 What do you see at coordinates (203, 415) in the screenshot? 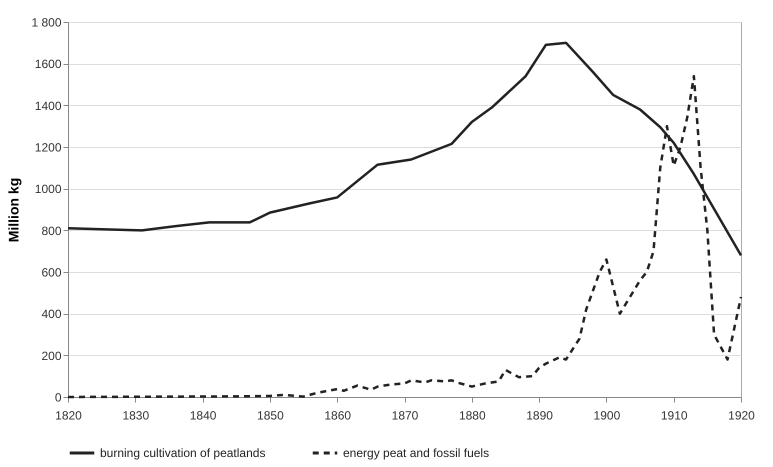
I see `x-tick-label: 1840` at bounding box center [203, 415].